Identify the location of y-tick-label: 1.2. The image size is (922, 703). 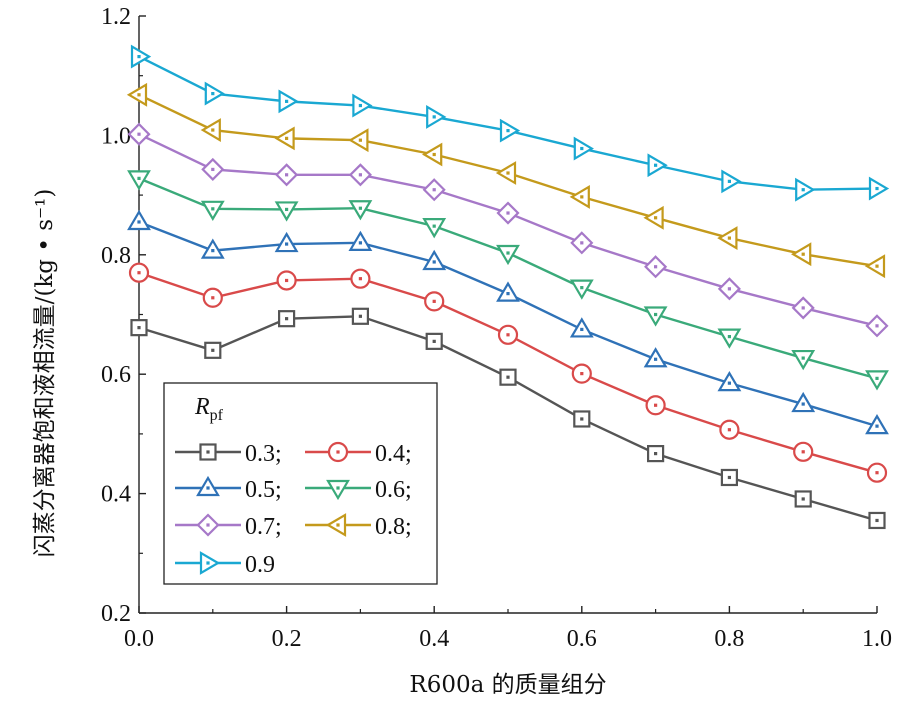
(116, 17).